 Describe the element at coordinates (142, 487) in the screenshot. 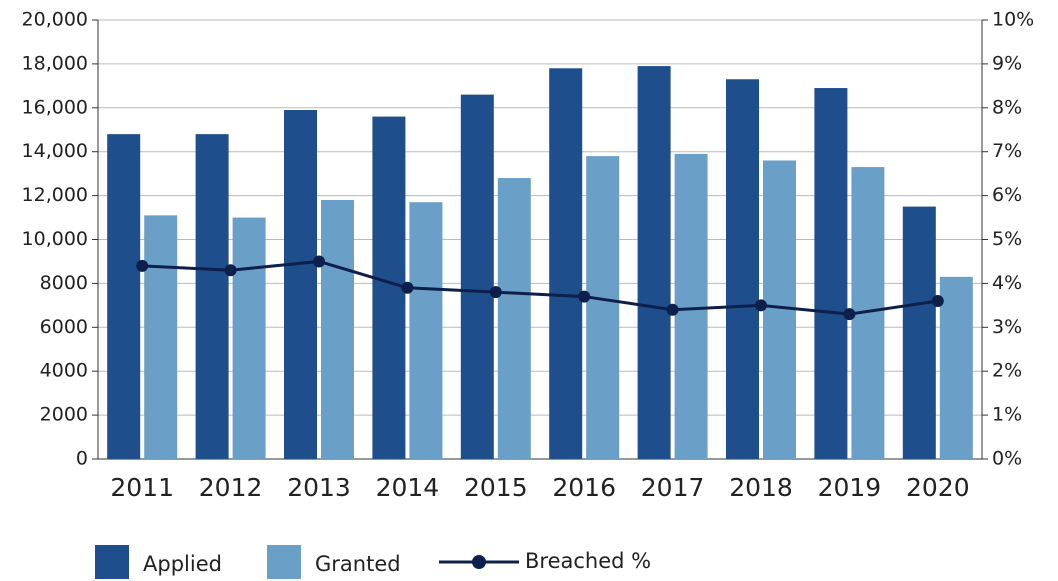

I see `x-tick-label: 2011` at that location.